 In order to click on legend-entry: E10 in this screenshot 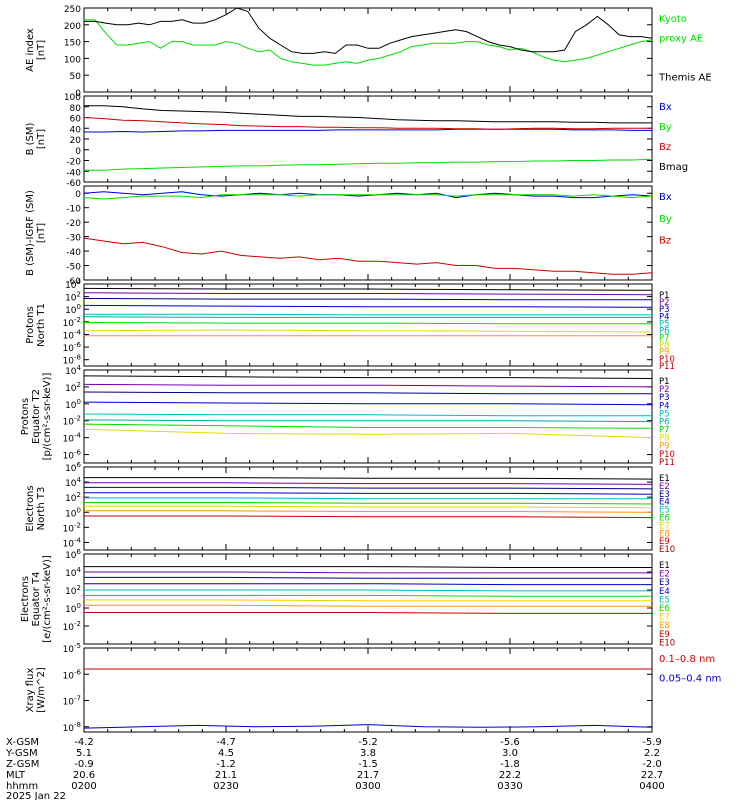, I will do `click(667, 643)`.